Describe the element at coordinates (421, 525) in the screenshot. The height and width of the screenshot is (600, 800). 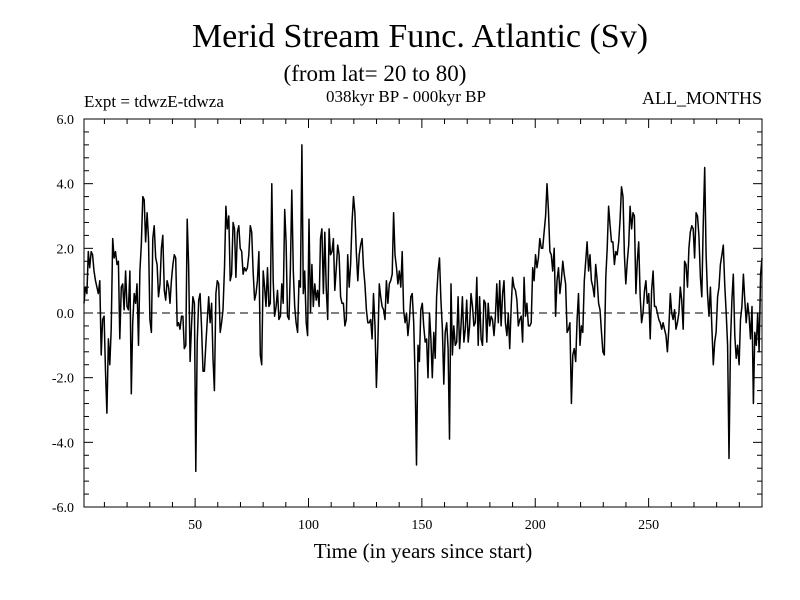
I see `x-tick-label: 150` at that location.